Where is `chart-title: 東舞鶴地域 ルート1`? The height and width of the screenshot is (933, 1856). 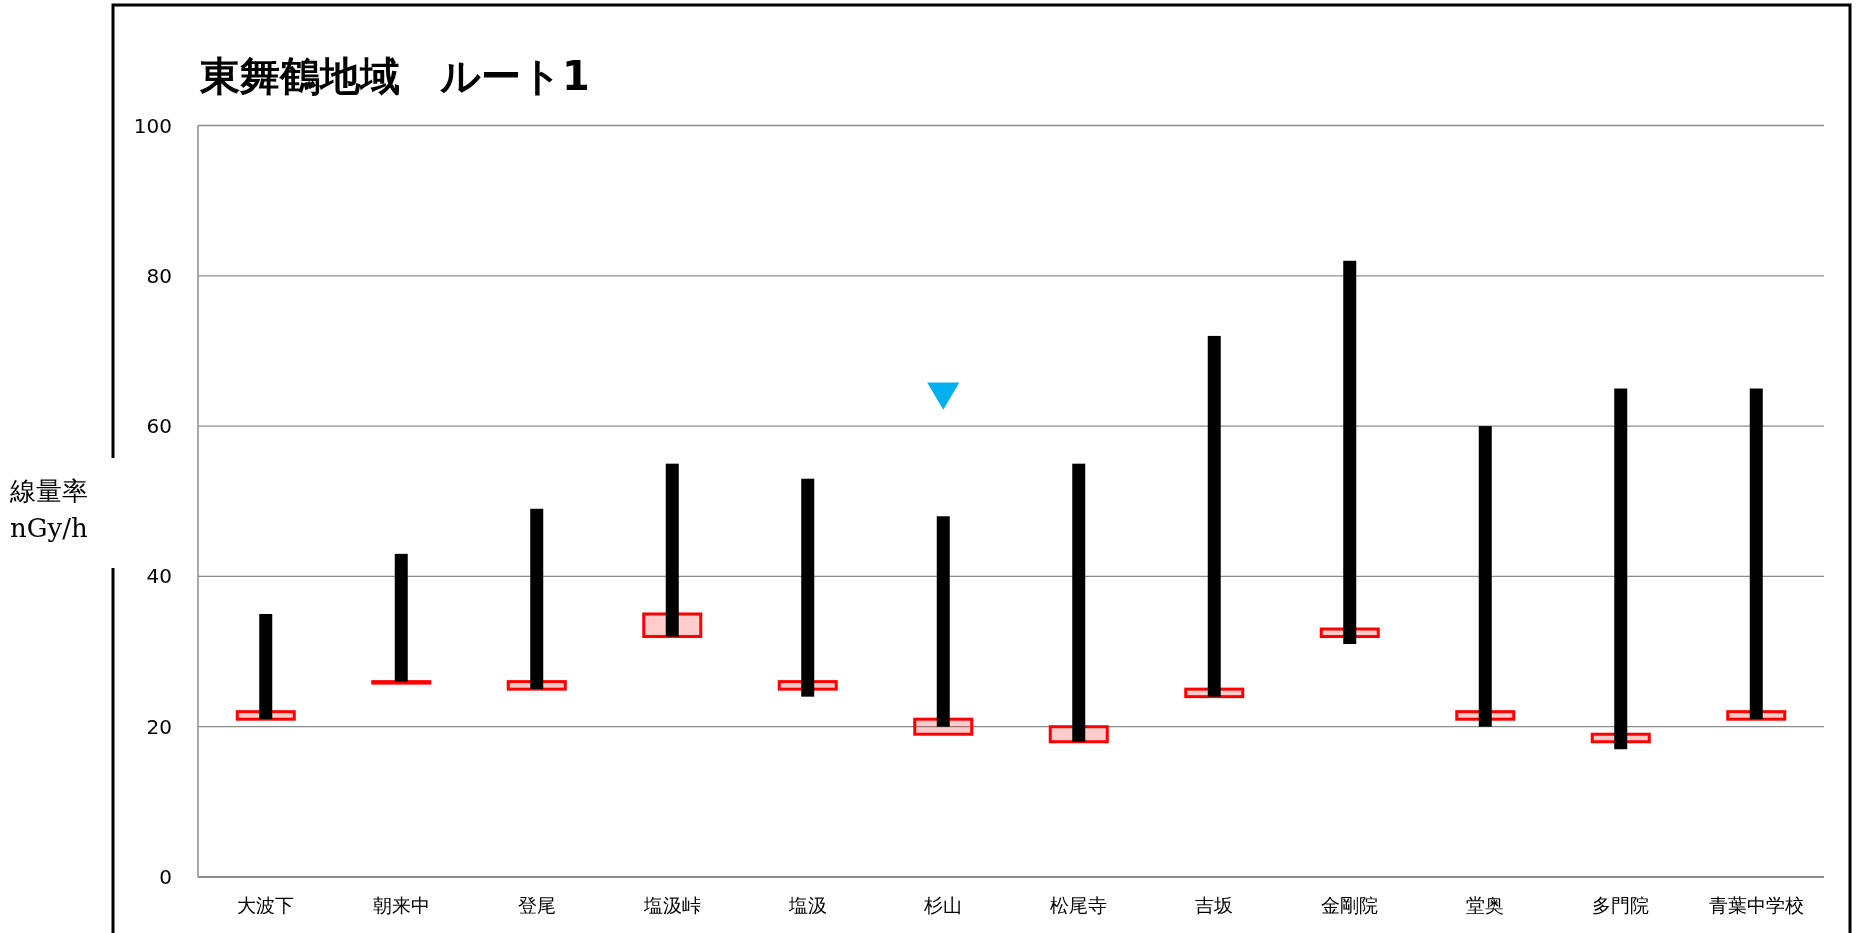 chart-title: 東舞鶴地域 ルート1 is located at coordinates (394, 76).